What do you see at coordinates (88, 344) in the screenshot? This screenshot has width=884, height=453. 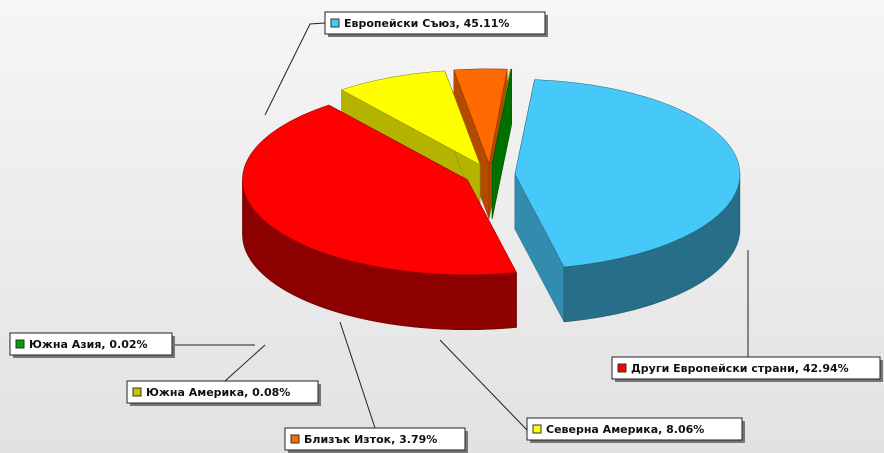 I see `data-label: Южна Азия, 0.02%` at bounding box center [88, 344].